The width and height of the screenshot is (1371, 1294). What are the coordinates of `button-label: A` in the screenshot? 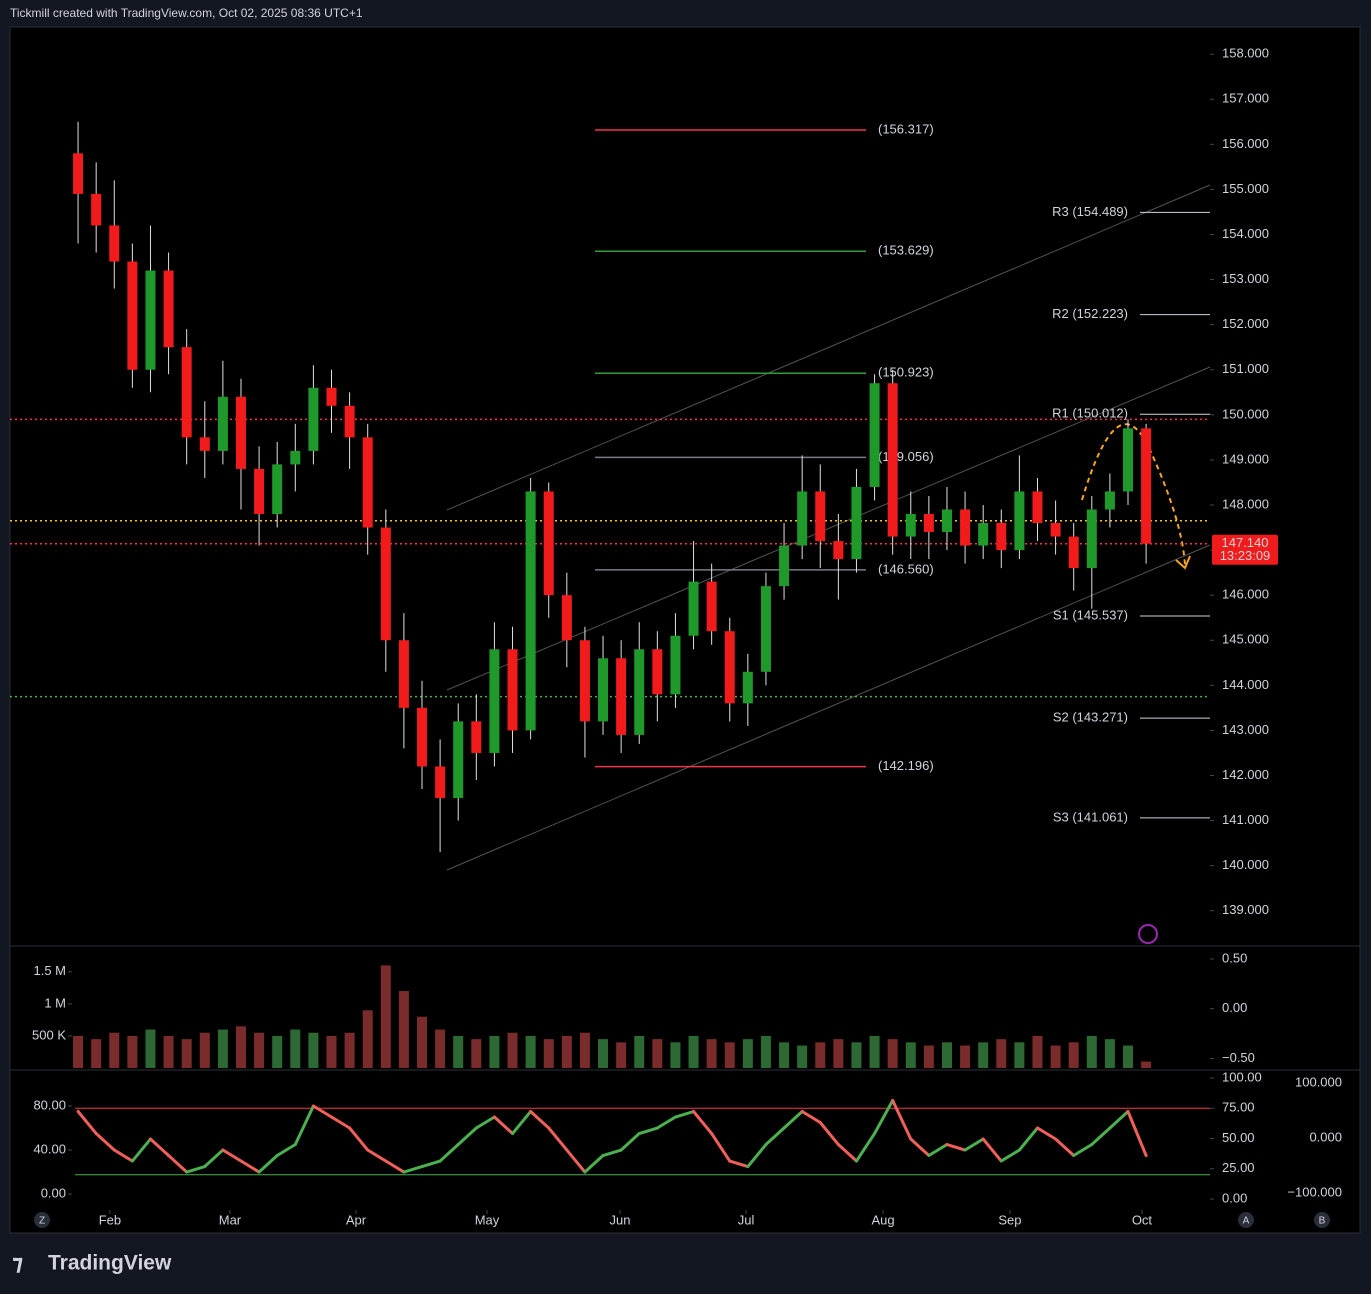 It's located at (1246, 1221).